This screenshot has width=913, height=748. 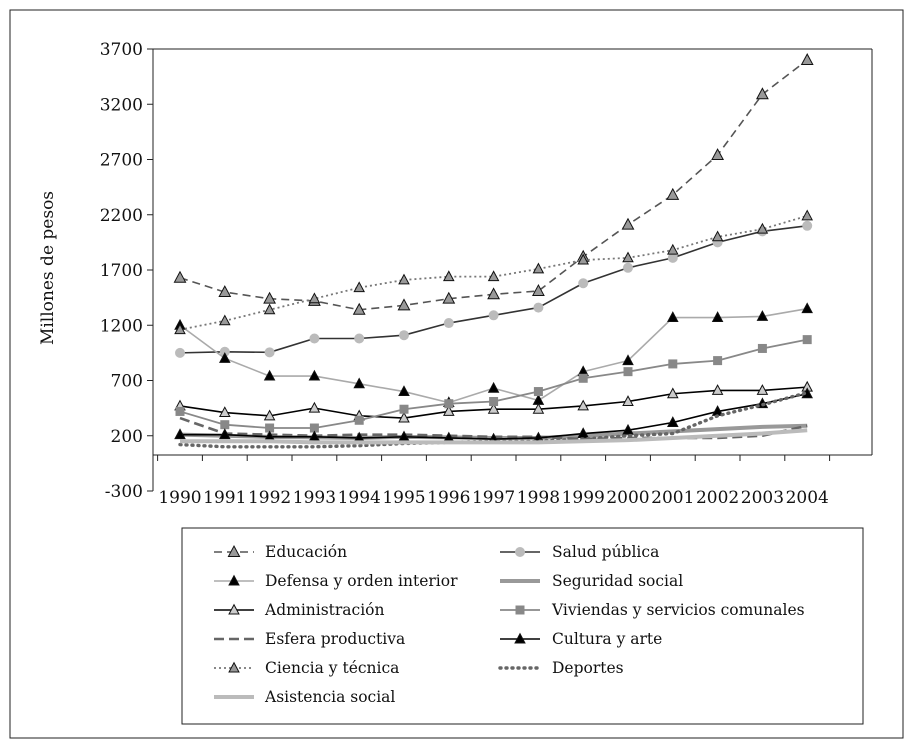 I want to click on legend-item: Ciencia y técnica, so click(x=306, y=668).